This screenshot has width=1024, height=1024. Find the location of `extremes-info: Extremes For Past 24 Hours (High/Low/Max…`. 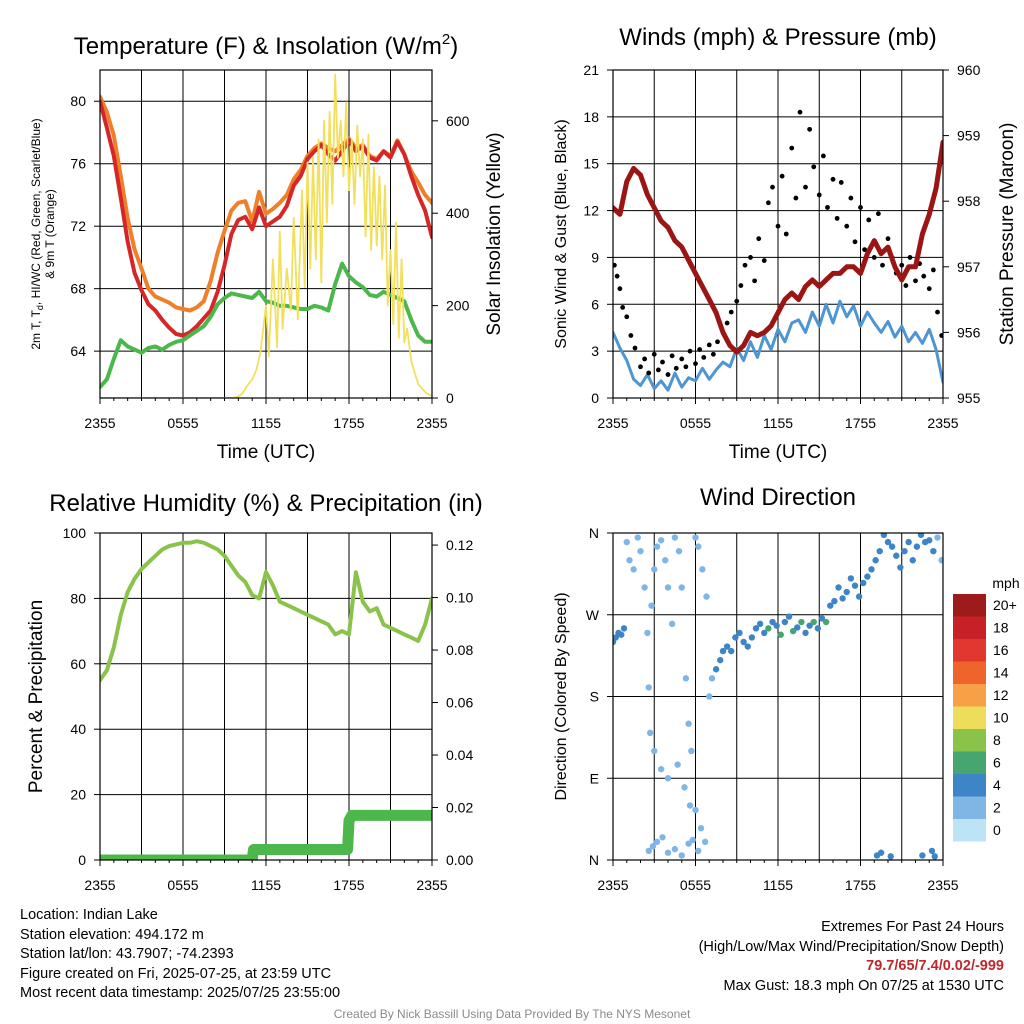

extremes-info: Extremes For Past 24 Hours (High/Low/Max… is located at coordinates (851, 957).